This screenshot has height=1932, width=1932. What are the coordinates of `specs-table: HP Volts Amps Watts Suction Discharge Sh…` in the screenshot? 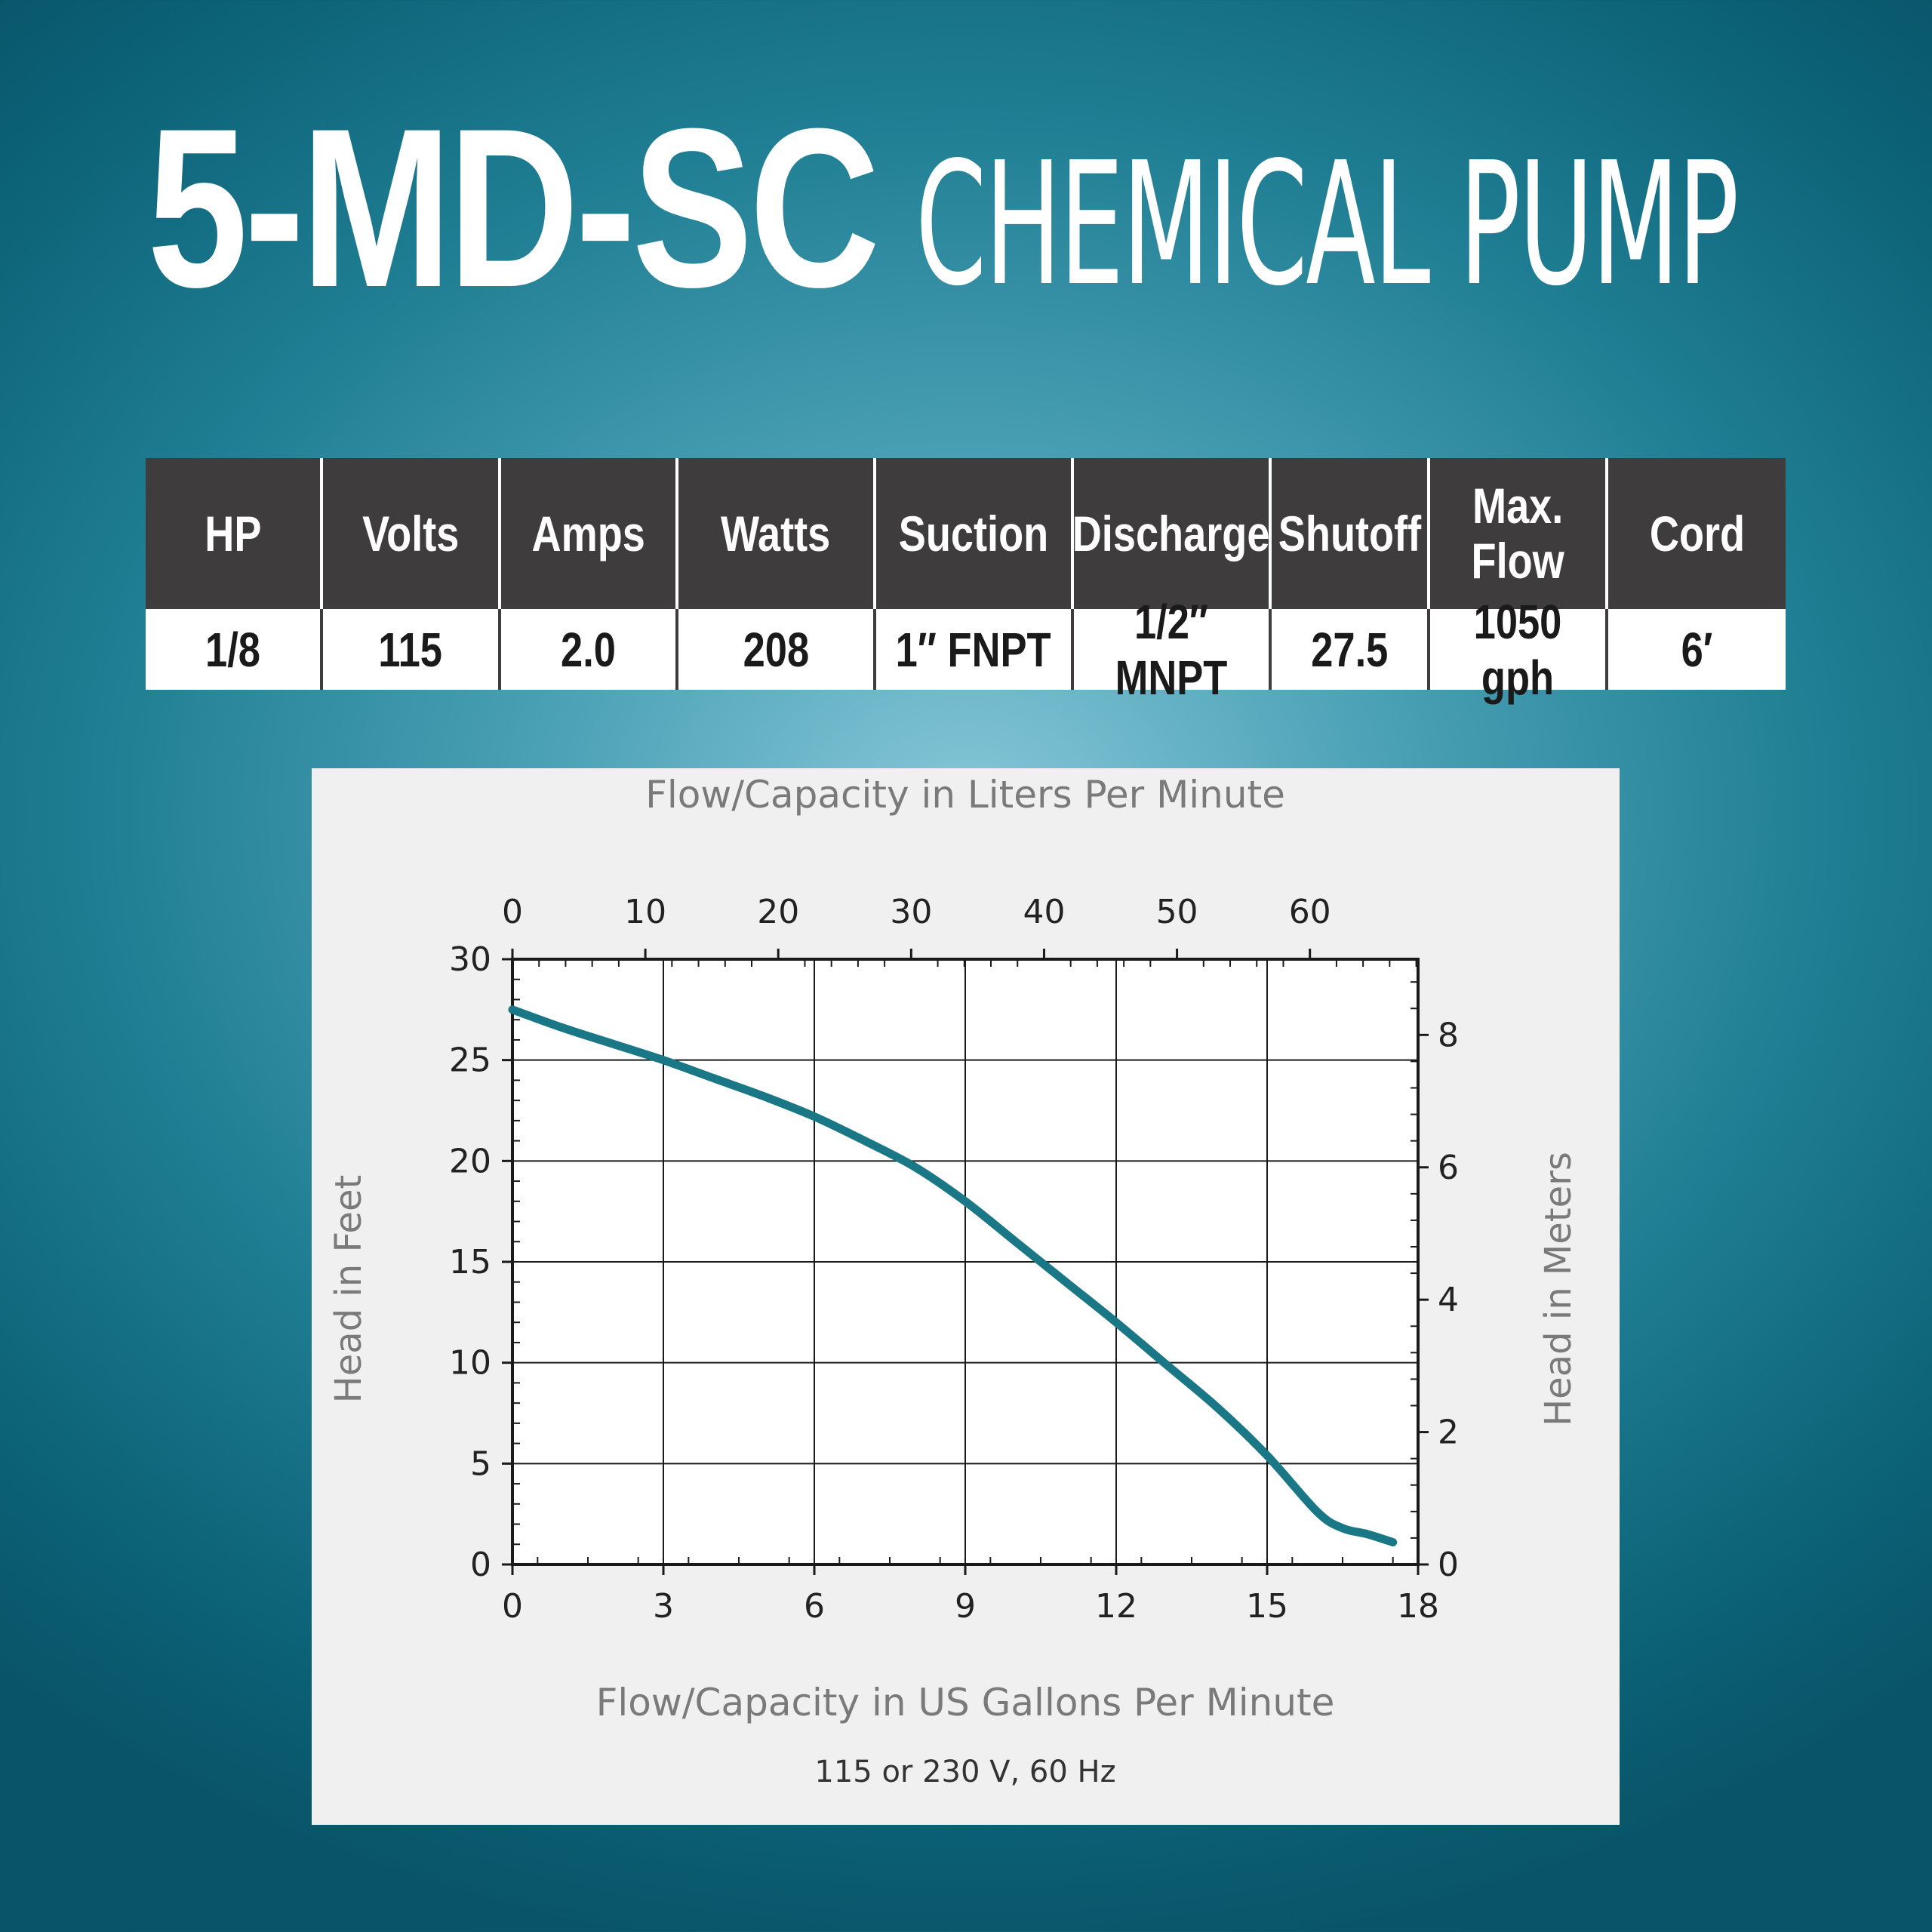 It's located at (966, 581).